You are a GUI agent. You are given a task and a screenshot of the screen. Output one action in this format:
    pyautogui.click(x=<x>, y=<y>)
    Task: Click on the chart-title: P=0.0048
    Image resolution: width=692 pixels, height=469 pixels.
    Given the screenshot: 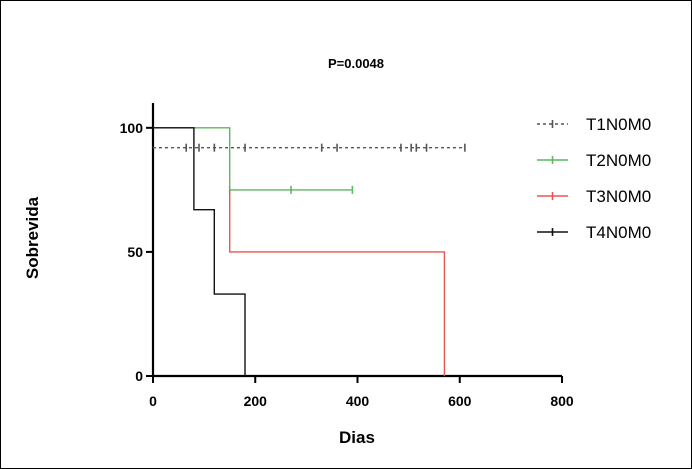 What is the action you would take?
    pyautogui.click(x=356, y=63)
    